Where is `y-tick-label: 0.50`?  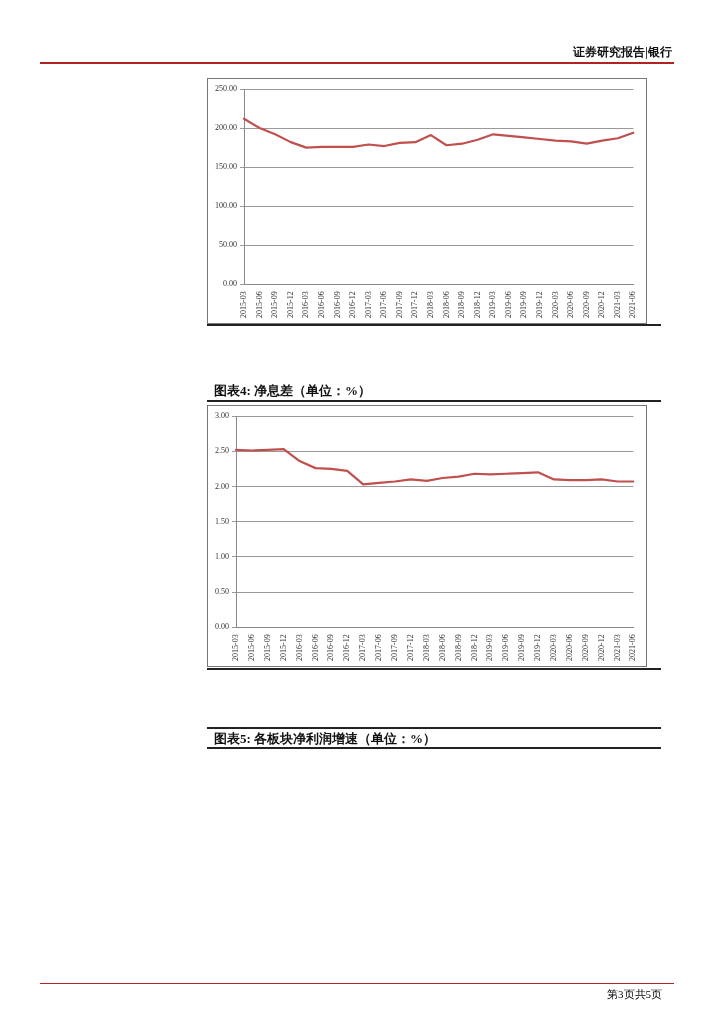 y-tick-label: 0.50 is located at coordinates (222, 592).